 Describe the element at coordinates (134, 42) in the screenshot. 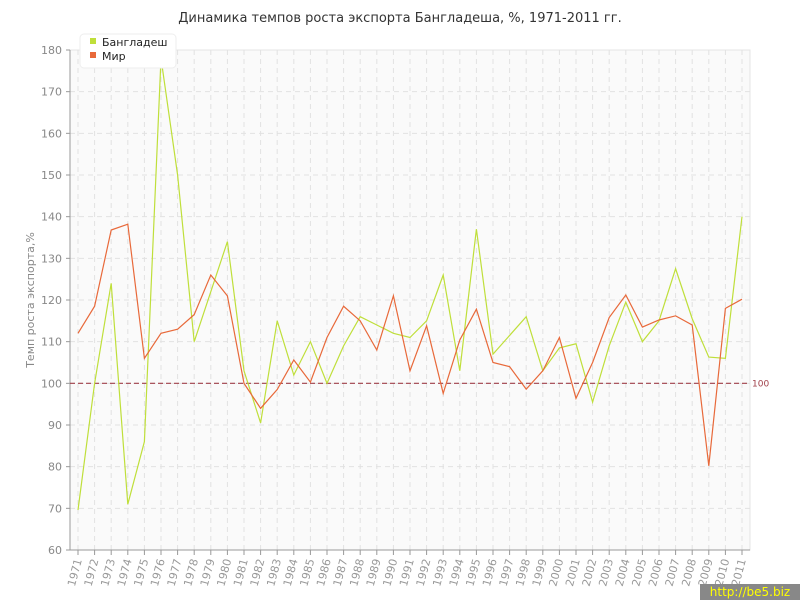

I see `legend-label: Бангладеш` at that location.